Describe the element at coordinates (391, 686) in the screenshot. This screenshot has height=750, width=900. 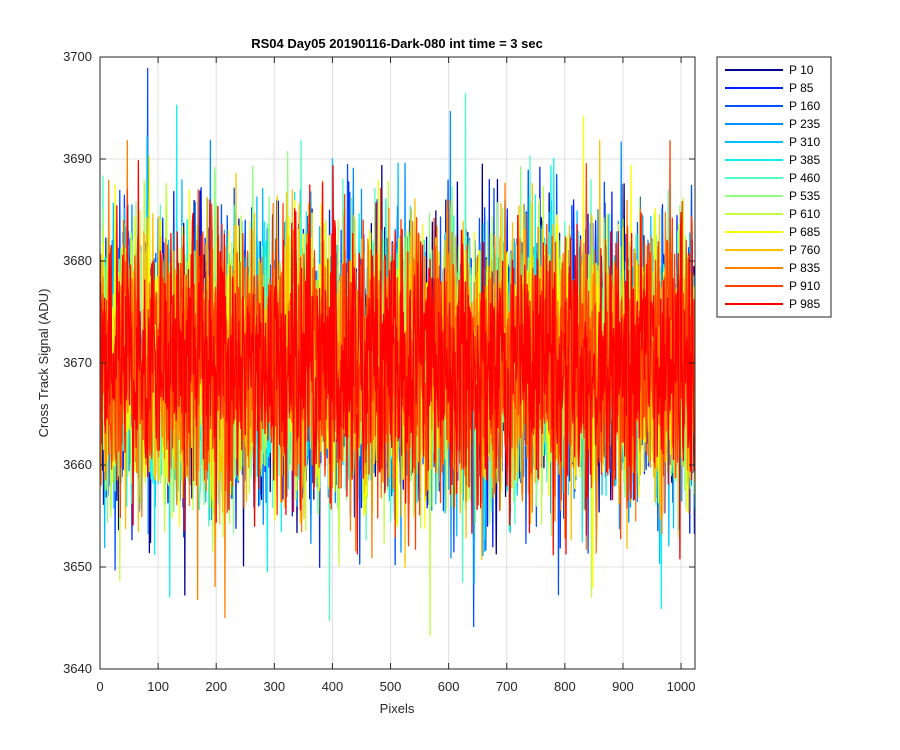
I see `x-tick-label: 500` at that location.